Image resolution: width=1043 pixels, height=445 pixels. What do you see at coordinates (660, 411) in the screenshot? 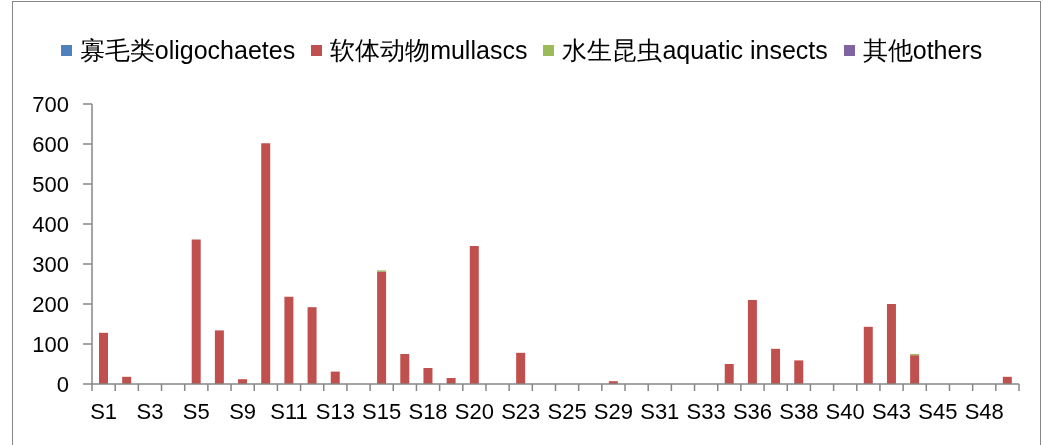
I see `x-tick-label: S31` at bounding box center [660, 411].